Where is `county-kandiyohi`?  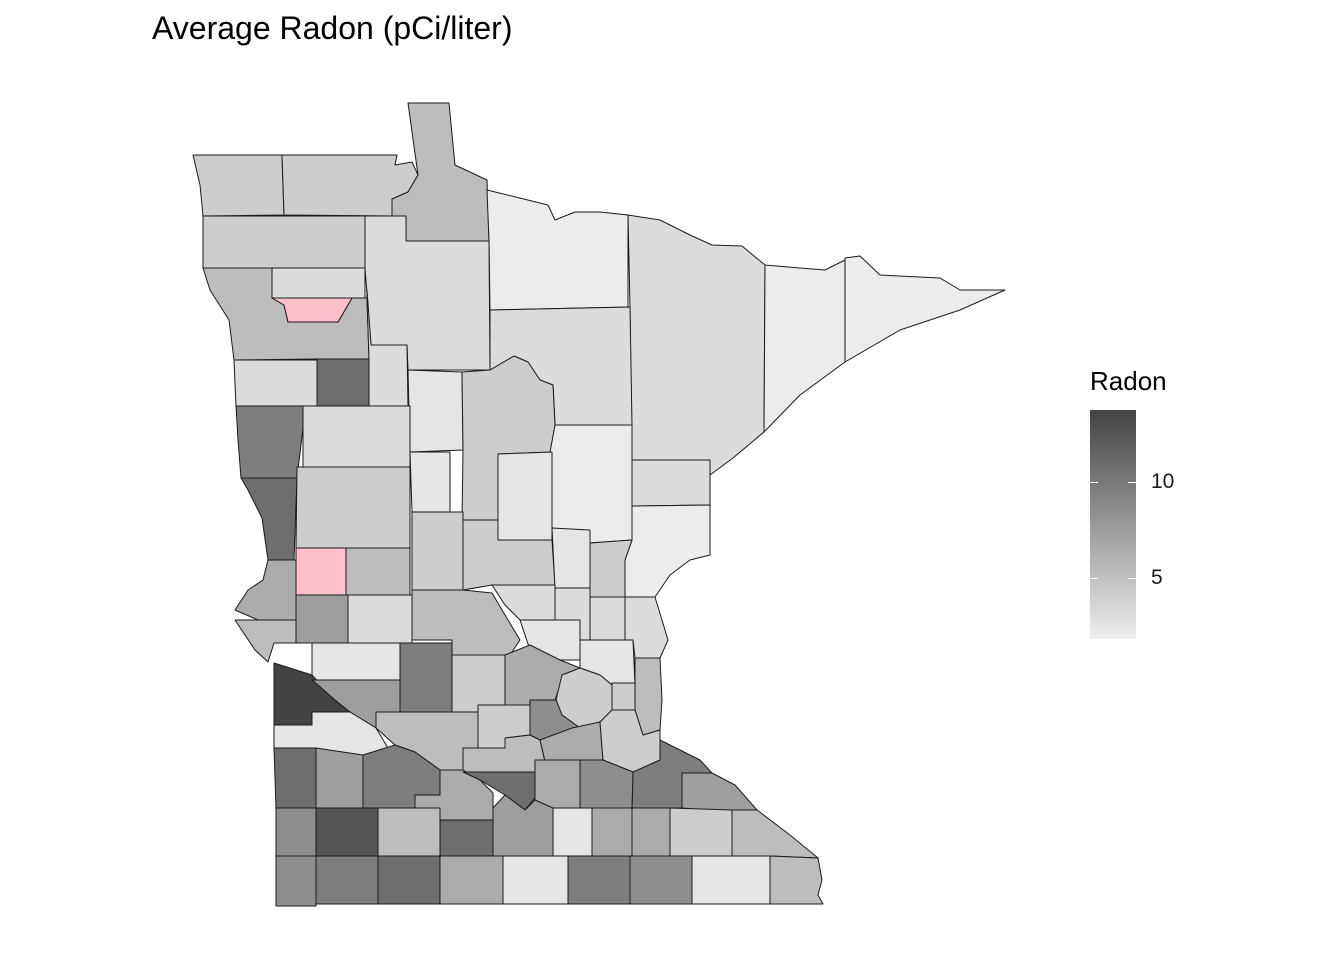
county-kandiyohi is located at coordinates (426, 677).